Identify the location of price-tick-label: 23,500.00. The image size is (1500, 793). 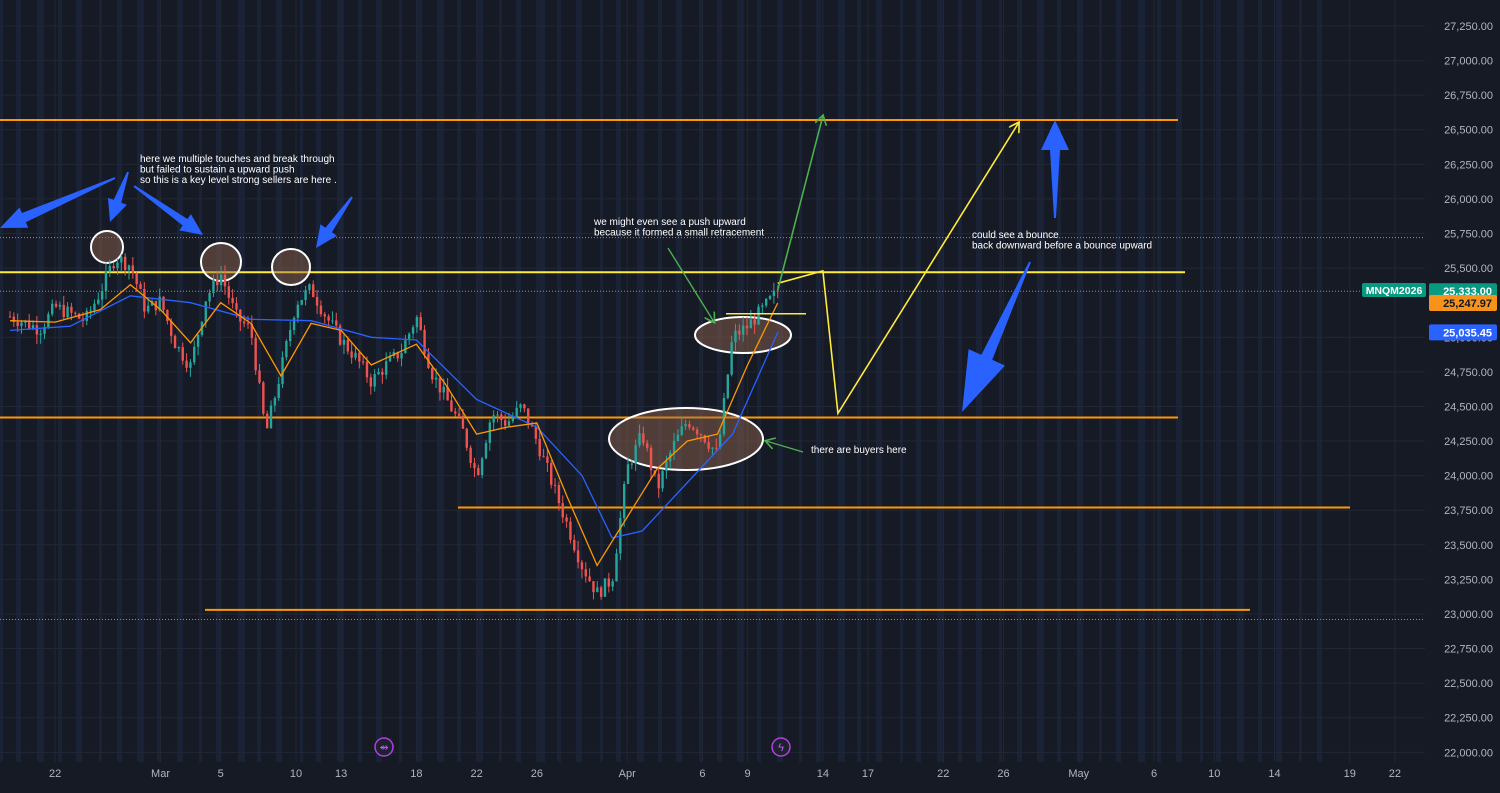
(1468, 546).